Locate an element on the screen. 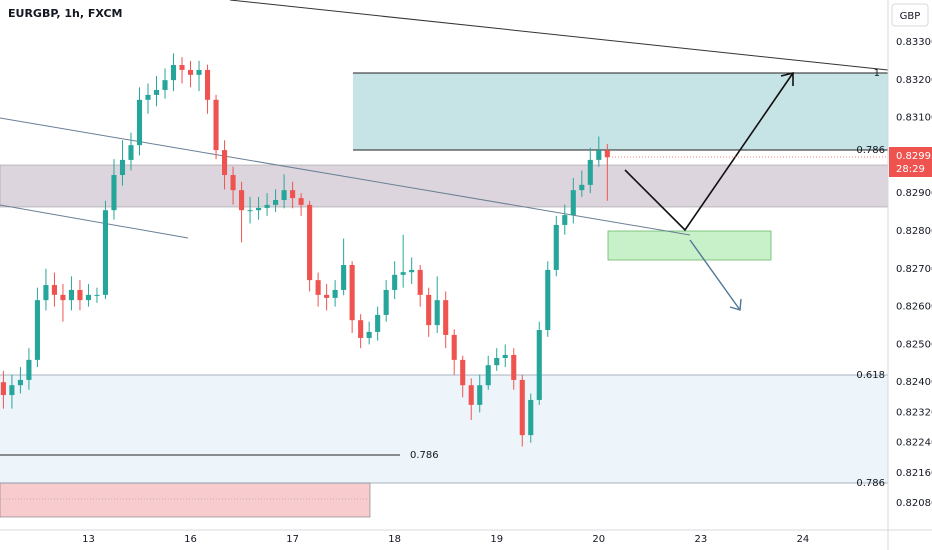 The width and height of the screenshot is (932, 550). x-tick-label: 17 is located at coordinates (292, 539).